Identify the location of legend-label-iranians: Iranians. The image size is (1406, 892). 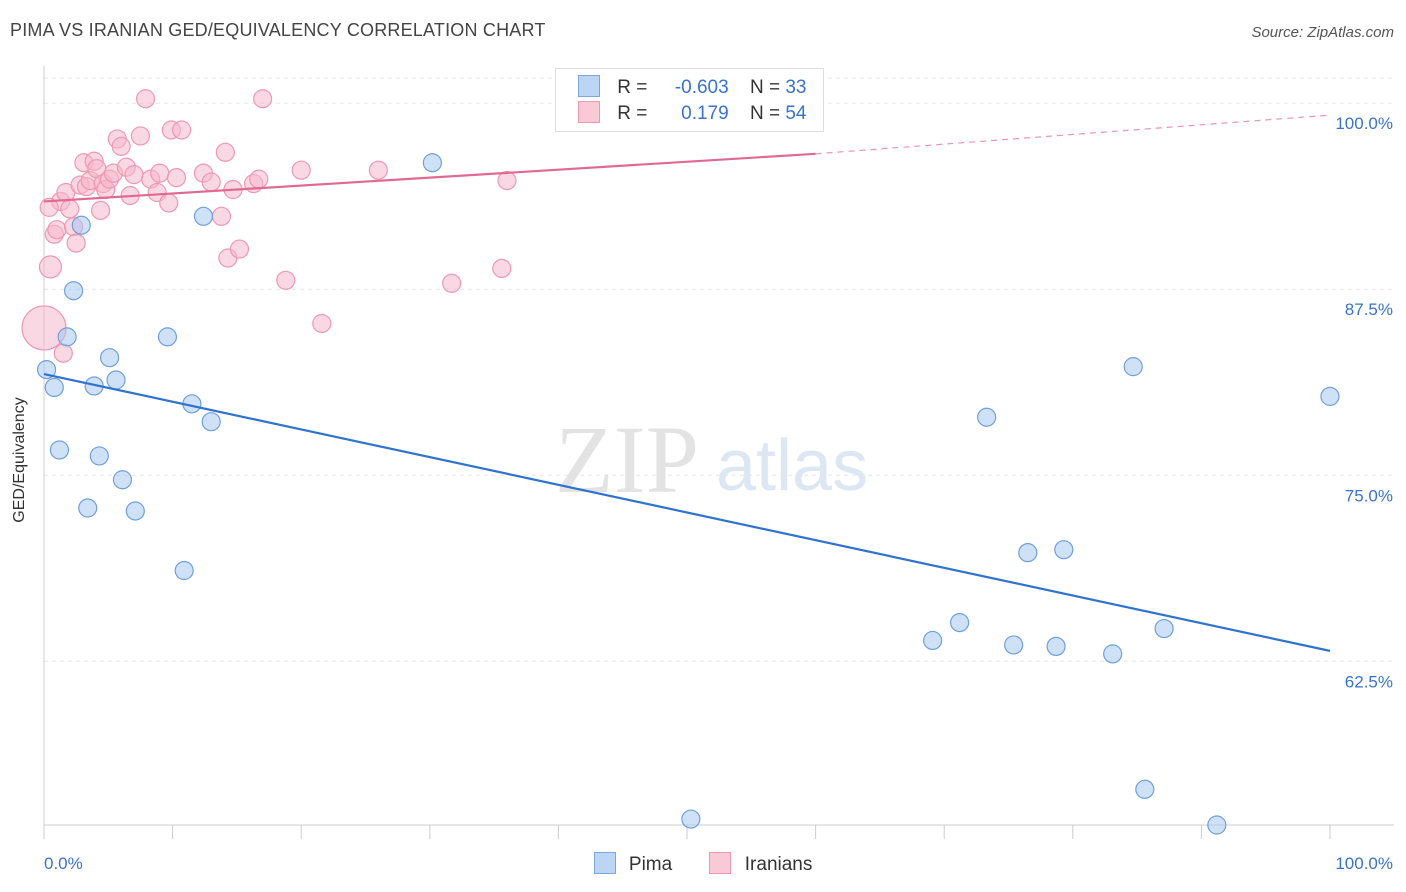
(778, 864).